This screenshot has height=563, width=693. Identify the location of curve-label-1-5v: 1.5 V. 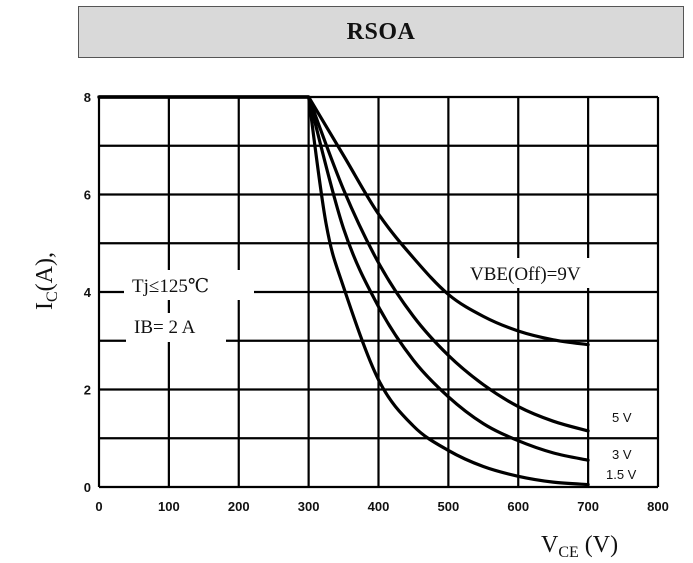
(621, 474).